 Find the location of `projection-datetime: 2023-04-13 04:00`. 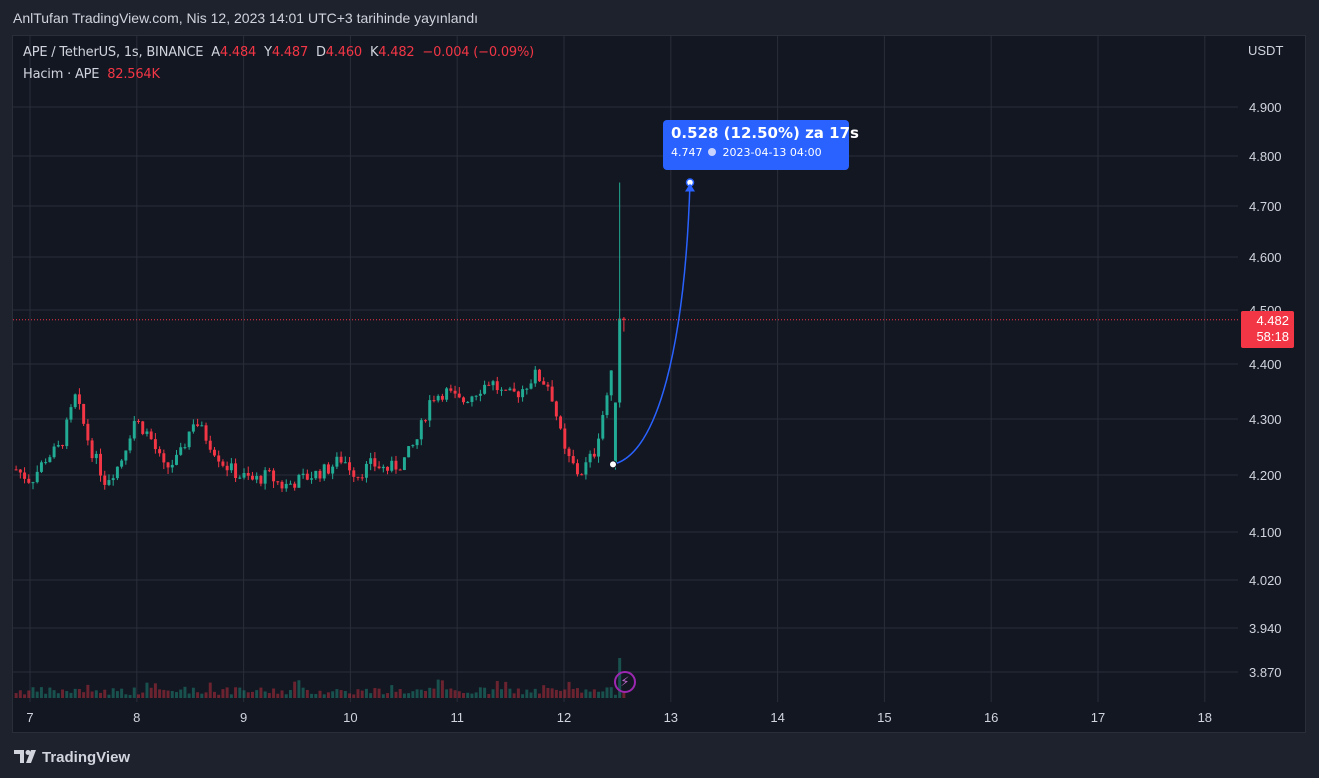

projection-datetime: 2023-04-13 04:00 is located at coordinates (772, 152).